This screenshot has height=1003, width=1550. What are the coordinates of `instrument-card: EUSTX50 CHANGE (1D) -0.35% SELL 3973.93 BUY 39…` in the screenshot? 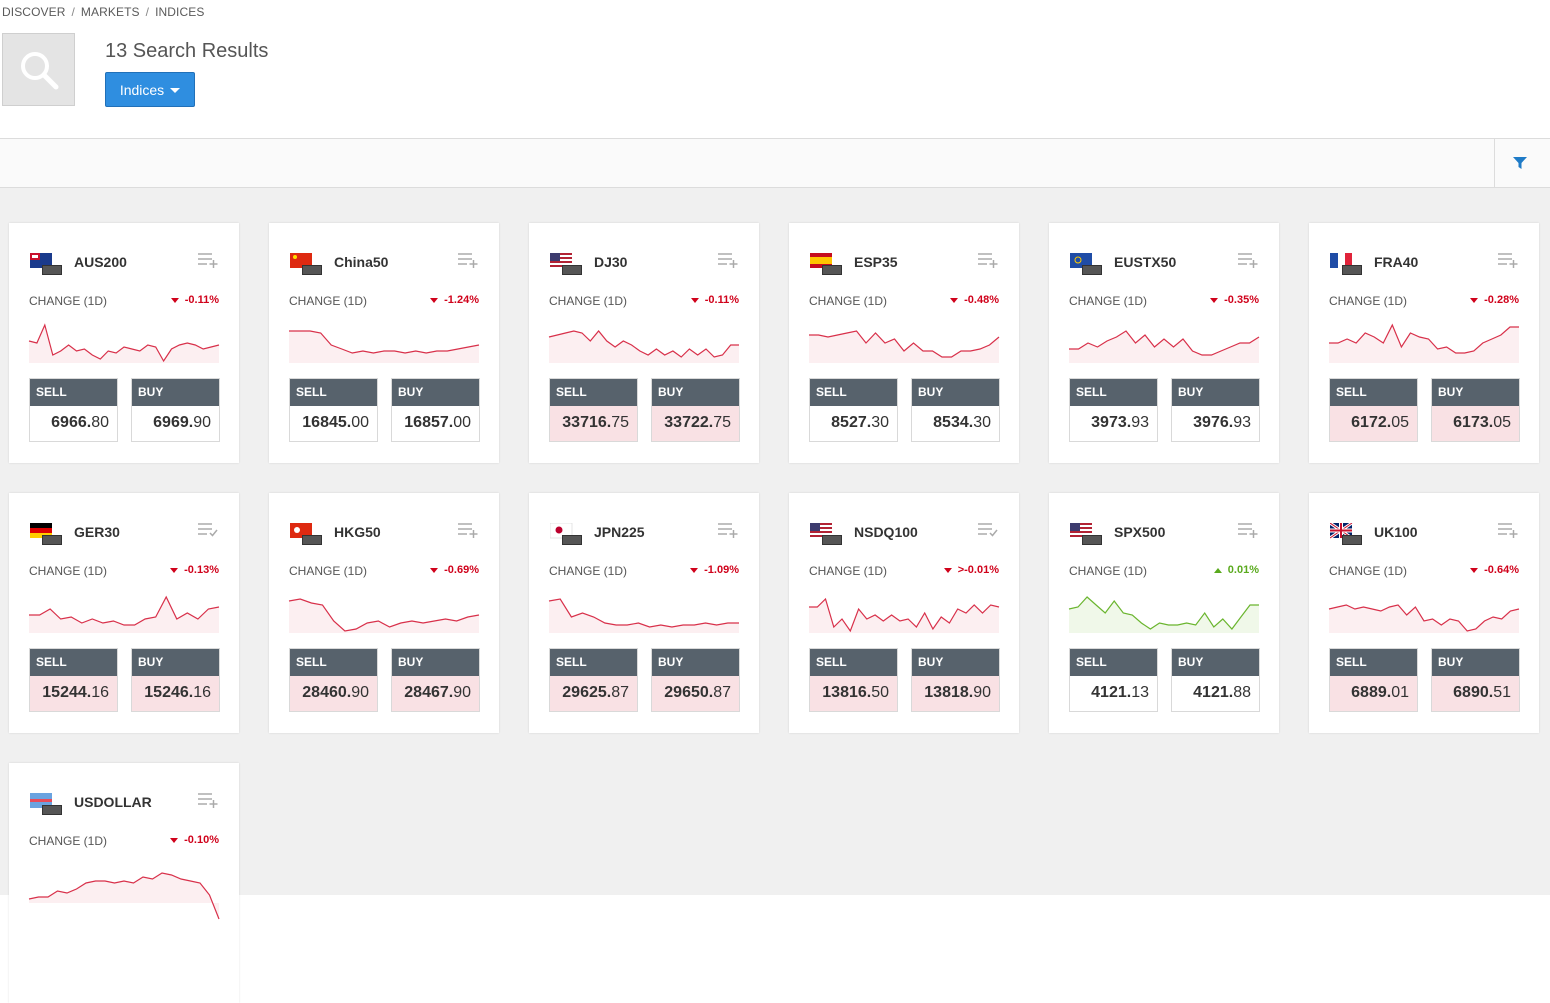 It's located at (1164, 343).